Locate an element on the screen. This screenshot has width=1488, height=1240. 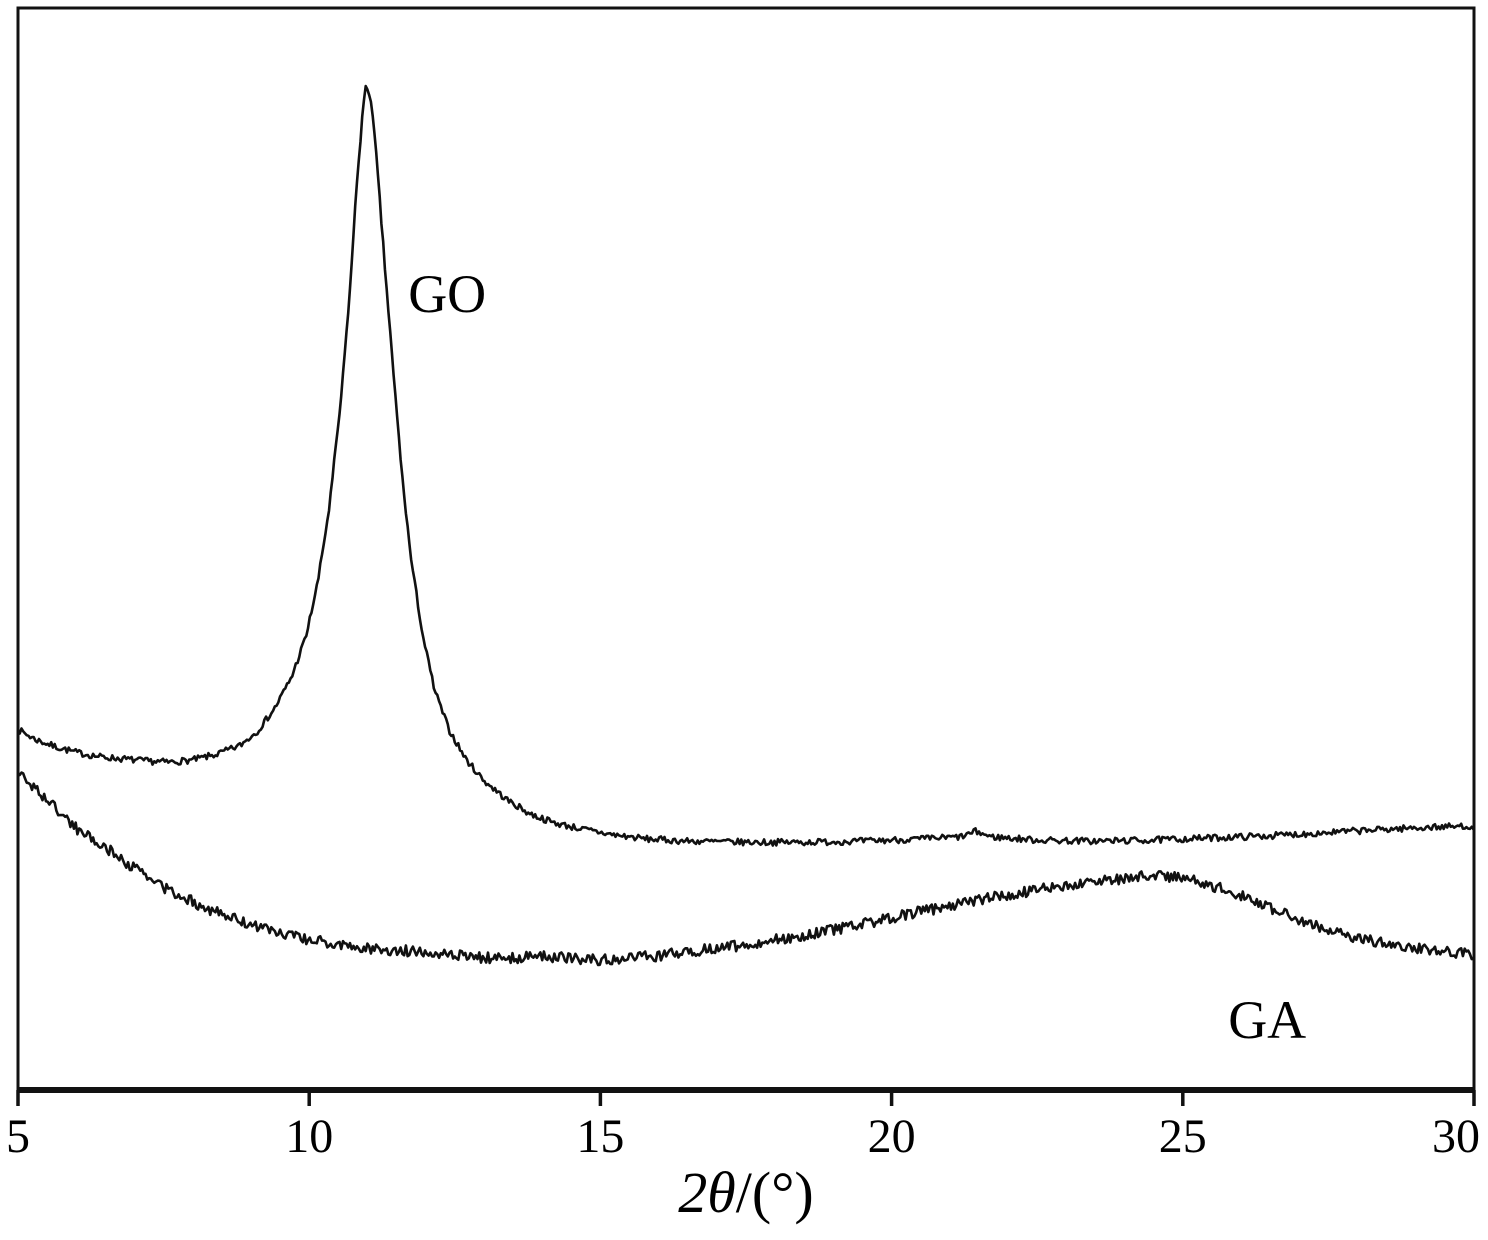
x-axis-title-units: /(°) is located at coordinates (775, 1192).